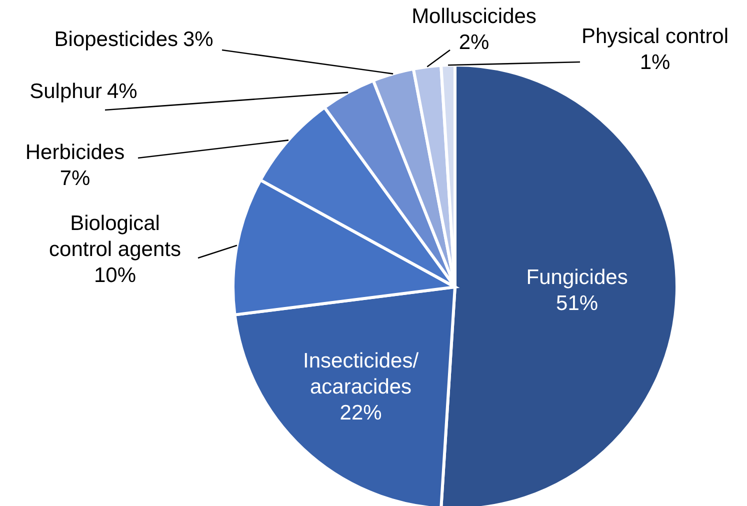  What do you see at coordinates (577, 303) in the screenshot?
I see `data-label: 51%` at bounding box center [577, 303].